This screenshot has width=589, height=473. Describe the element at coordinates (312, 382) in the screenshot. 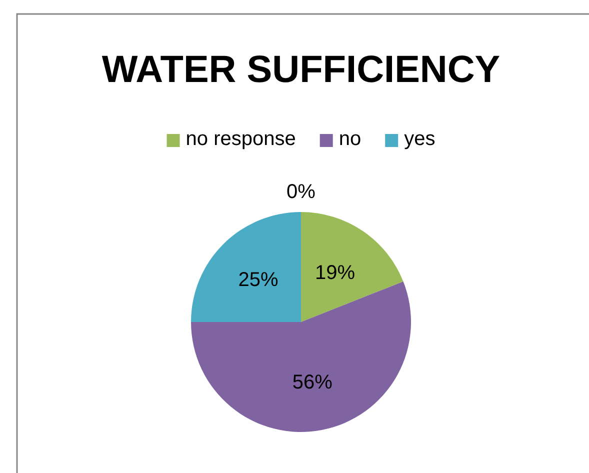

I see `data-label: 56%` at that location.